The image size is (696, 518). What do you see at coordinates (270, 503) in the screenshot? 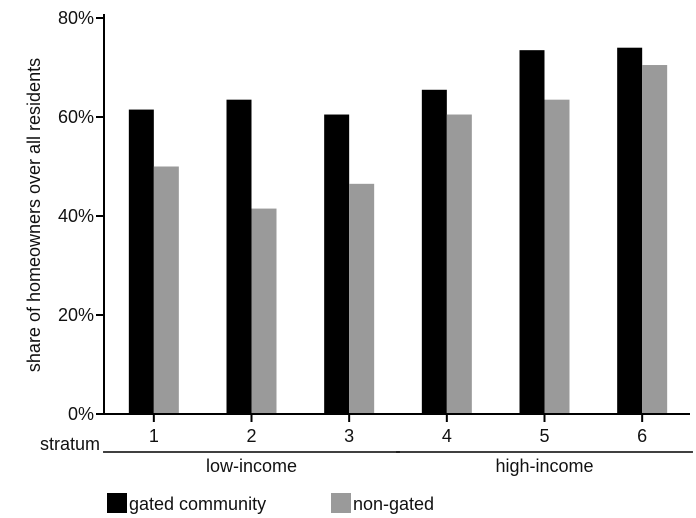
I see `legend: gated community non-gated` at bounding box center [270, 503].